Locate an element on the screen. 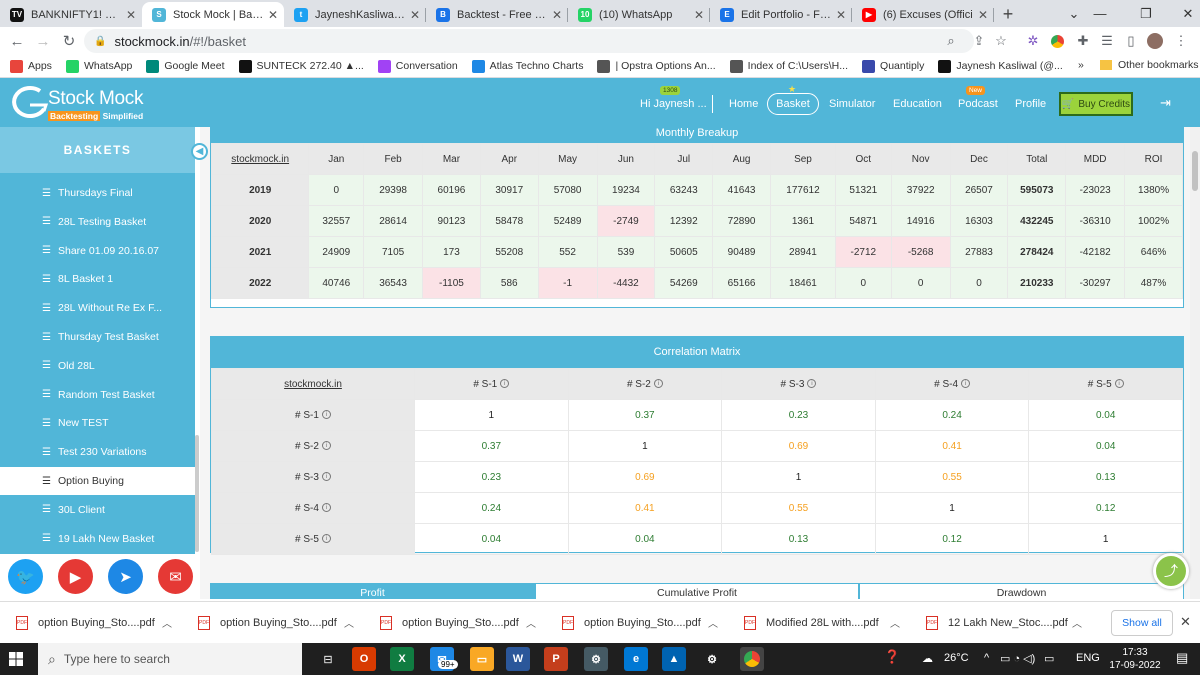  extension-gear-icon: ✲ is located at coordinates (1033, 40).